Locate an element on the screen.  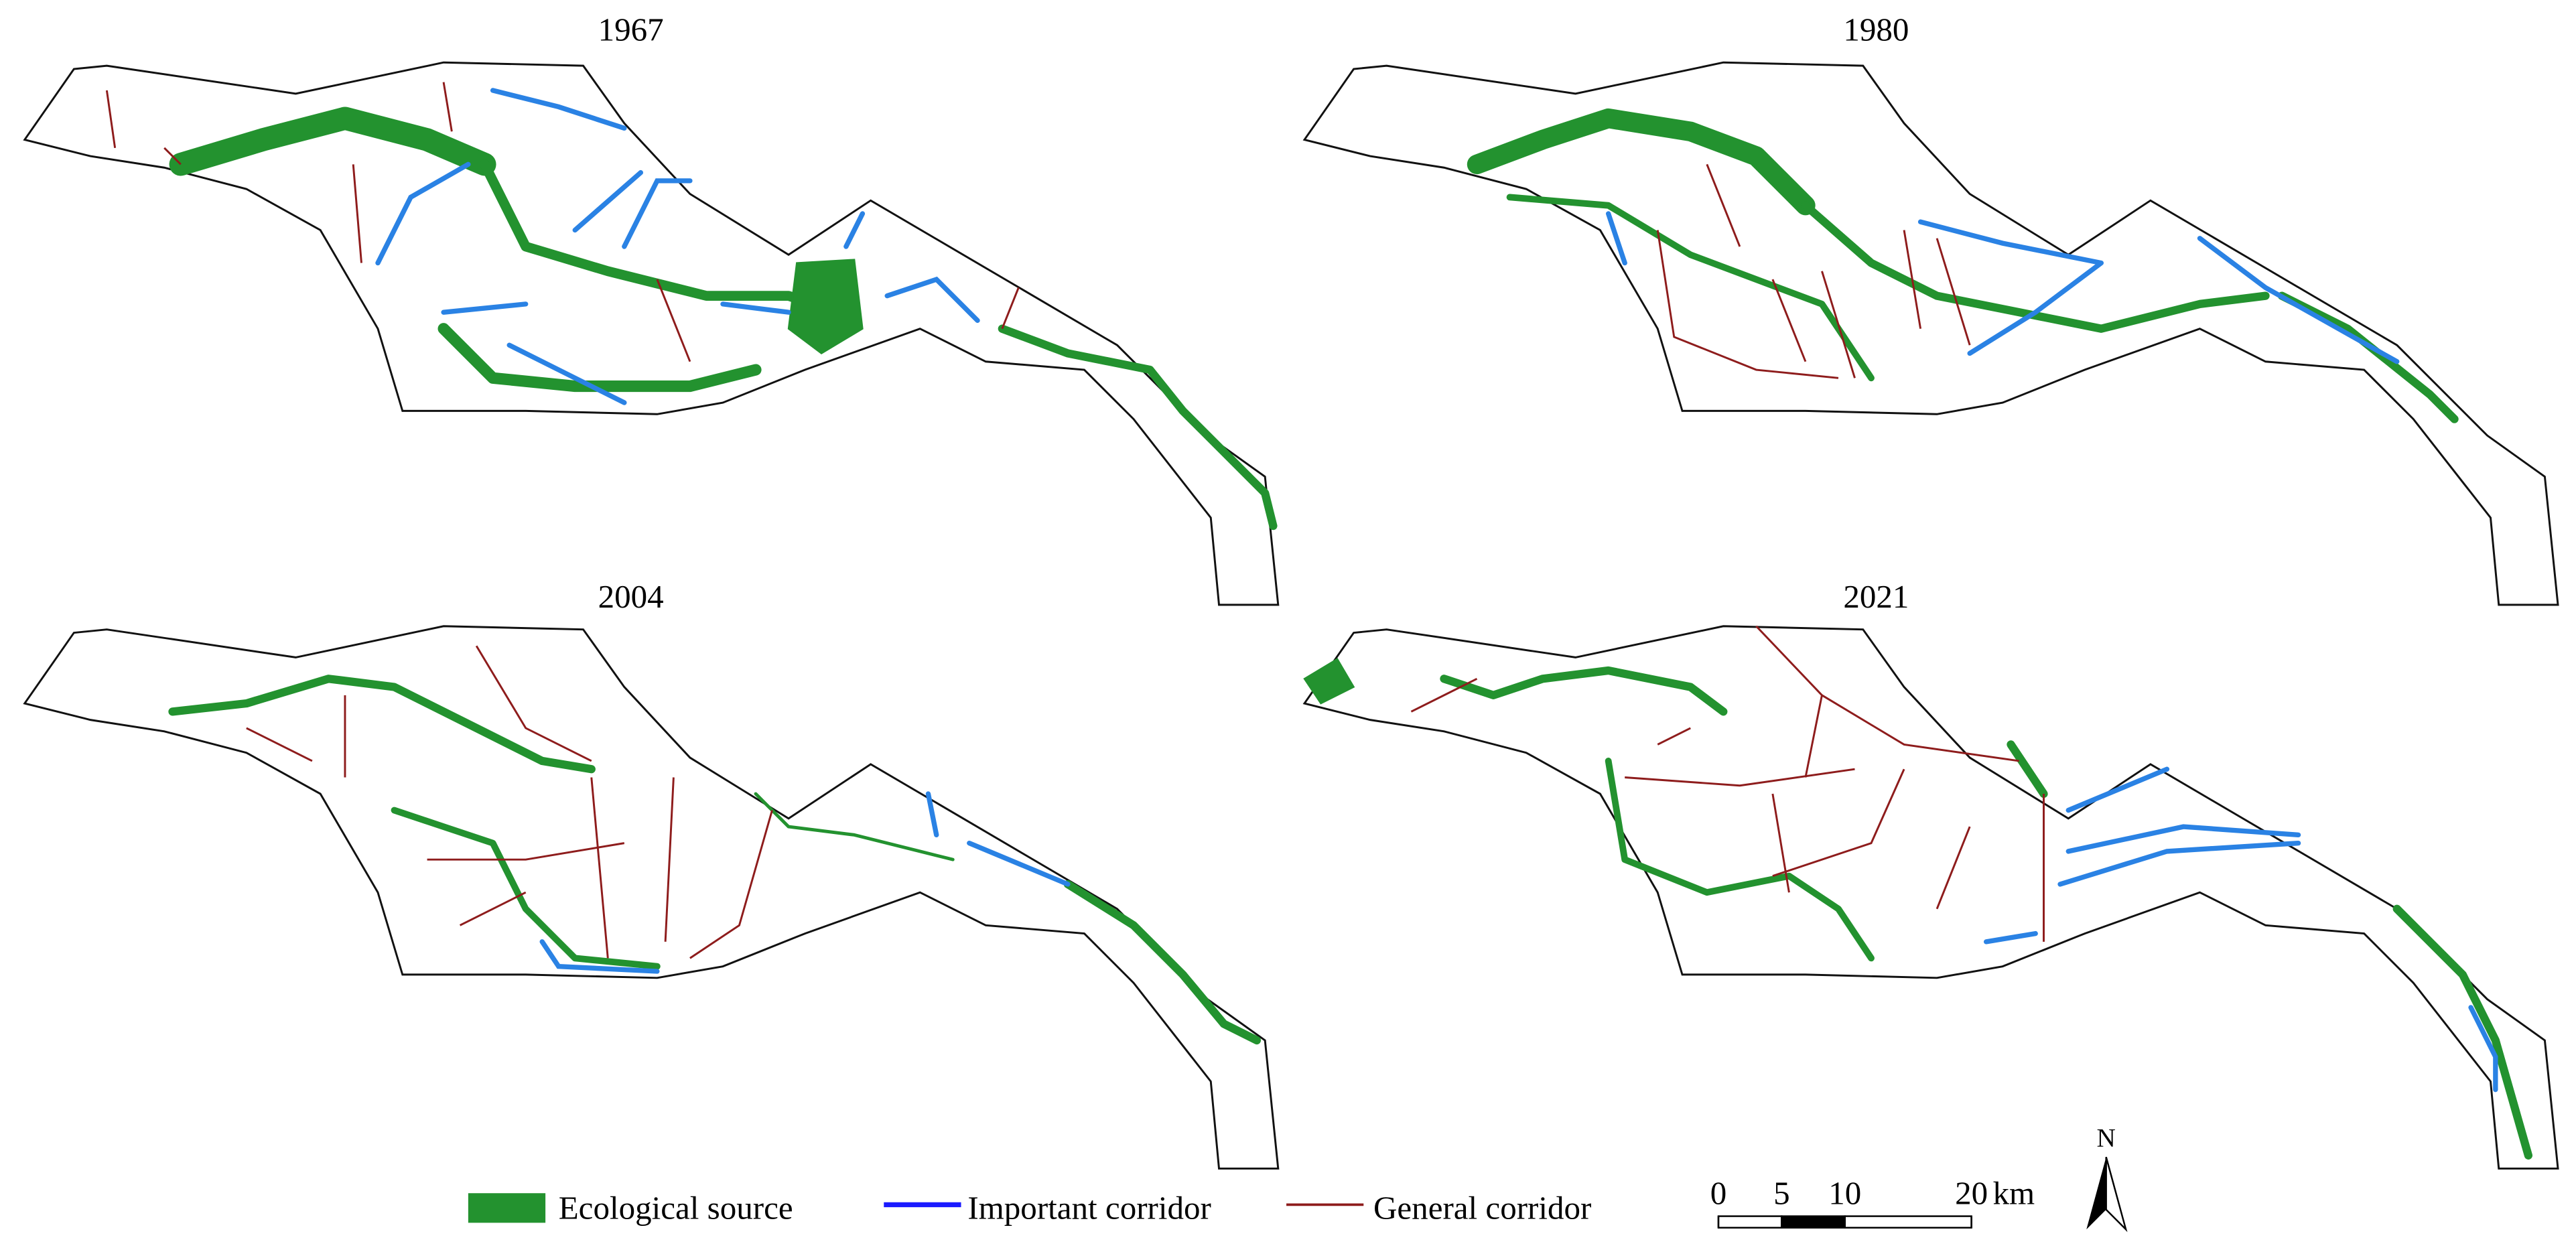
north-label: N is located at coordinates (2107, 1138).